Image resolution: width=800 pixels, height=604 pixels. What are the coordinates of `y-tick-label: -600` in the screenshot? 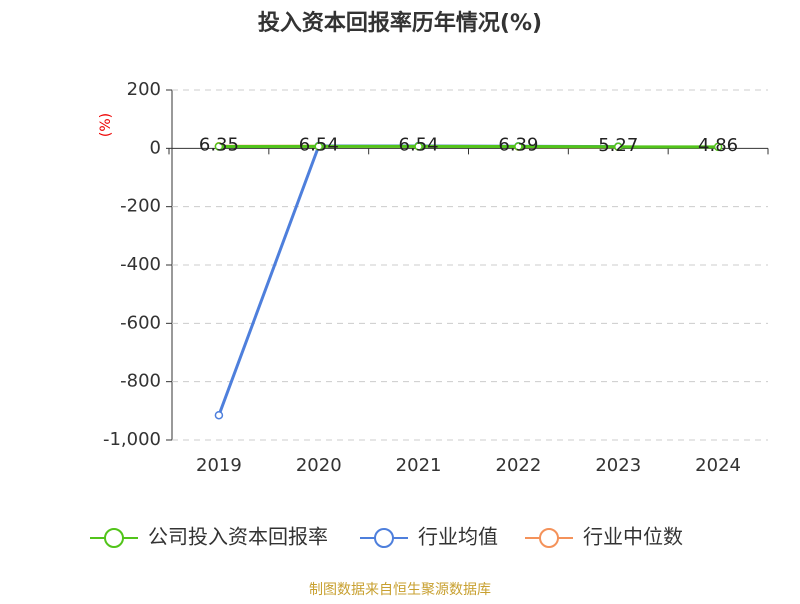 It's located at (140, 322).